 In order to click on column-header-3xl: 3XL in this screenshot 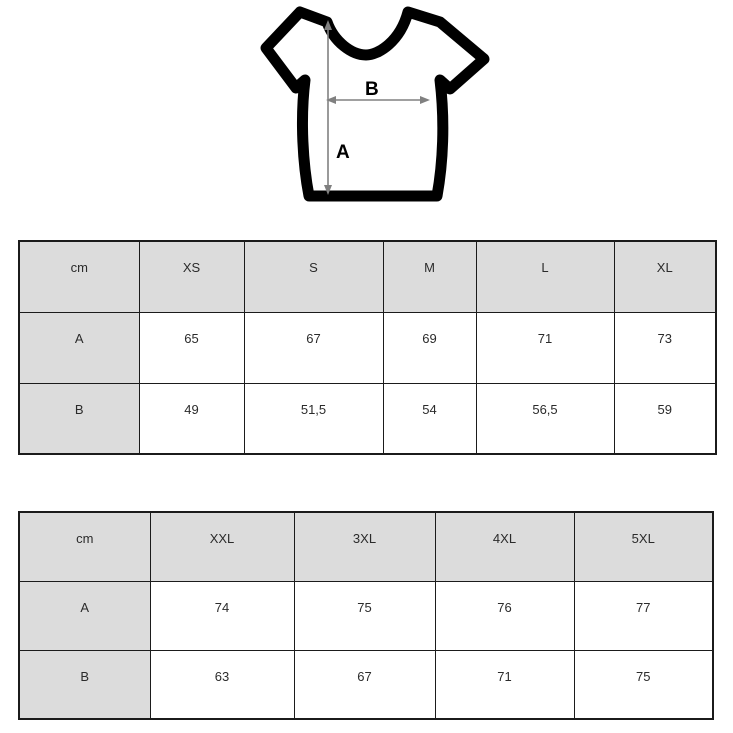, I will do `click(364, 546)`.